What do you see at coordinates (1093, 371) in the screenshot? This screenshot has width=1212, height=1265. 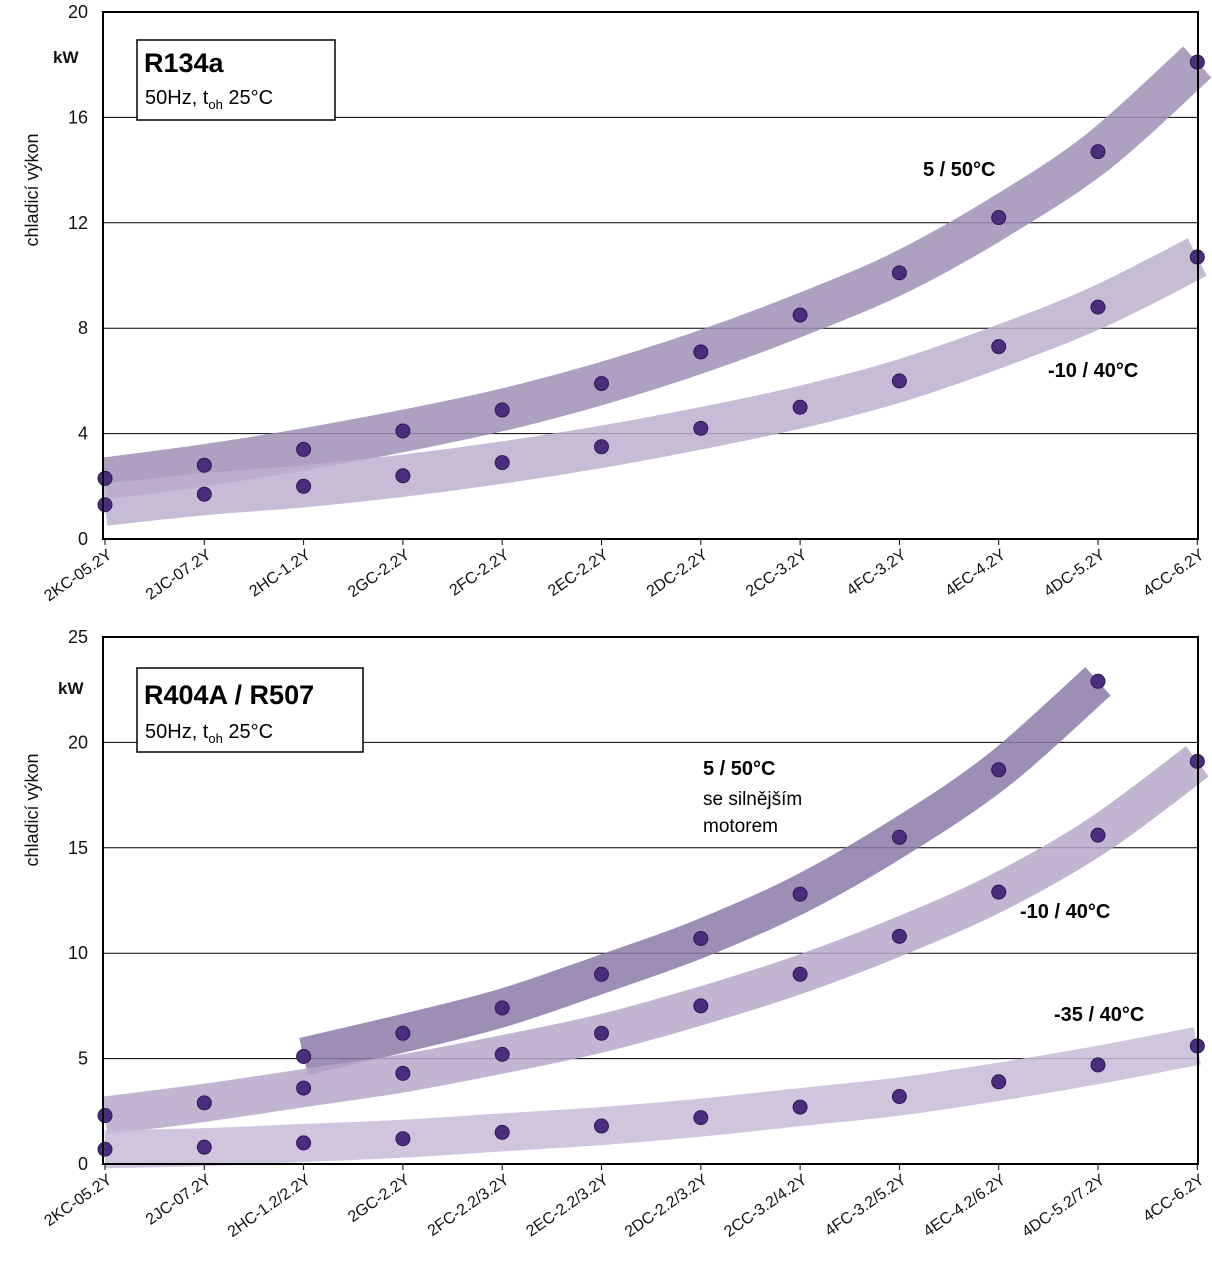 I see `chart1-series-label-10-40: -10 / 40°C` at bounding box center [1093, 371].